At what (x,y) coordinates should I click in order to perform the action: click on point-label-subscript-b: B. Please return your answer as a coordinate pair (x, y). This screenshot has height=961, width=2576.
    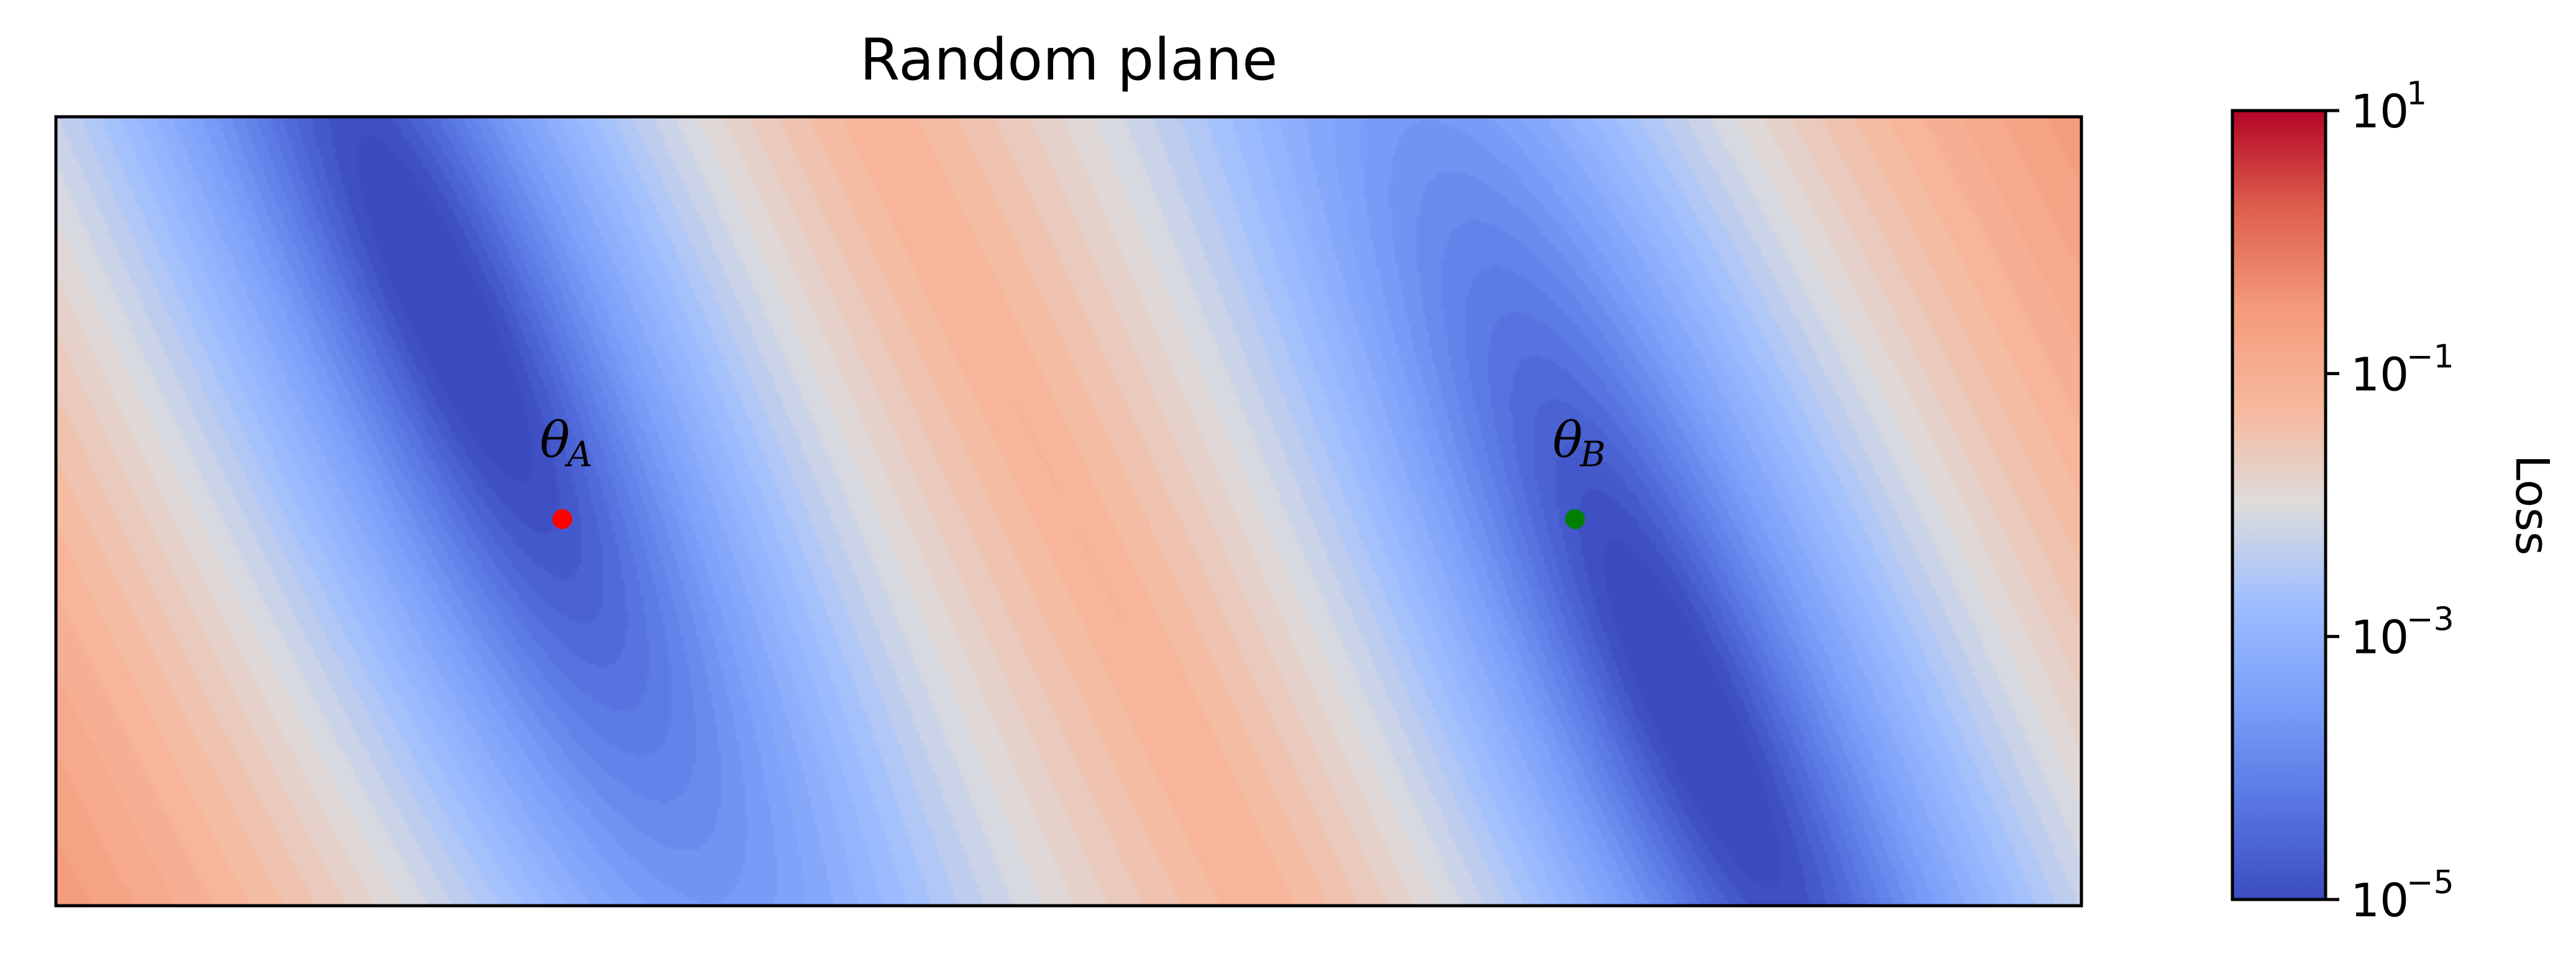
    Looking at the image, I should click on (1592, 455).